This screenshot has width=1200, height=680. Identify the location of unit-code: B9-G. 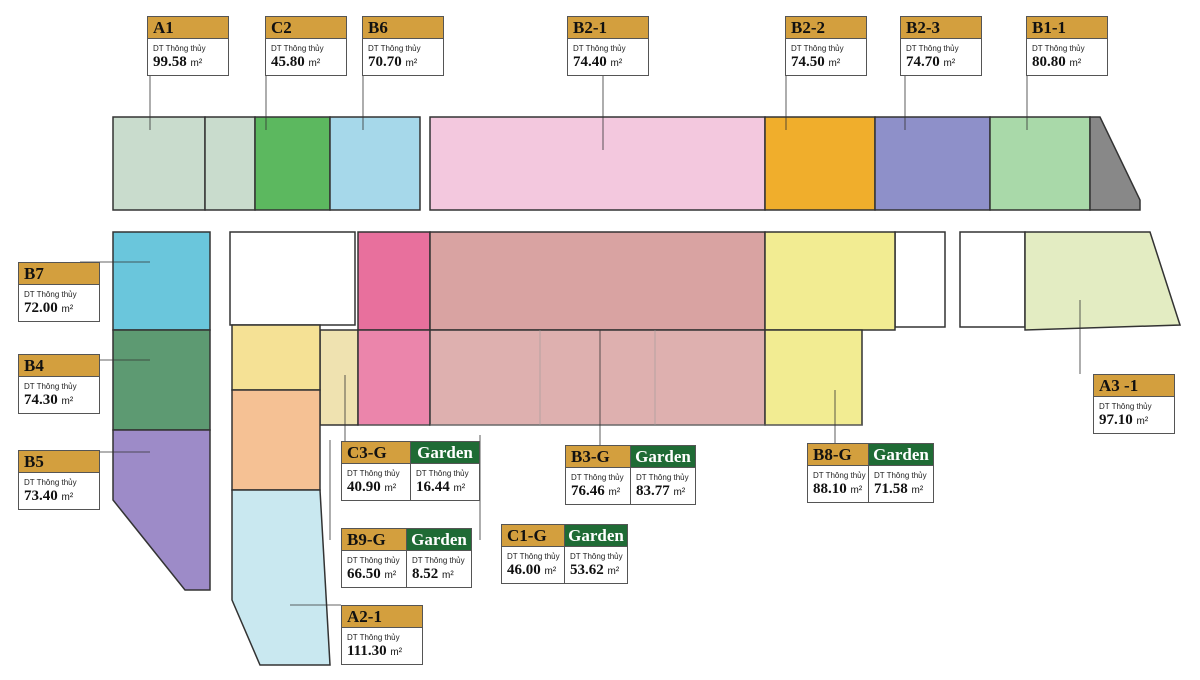
(374, 540).